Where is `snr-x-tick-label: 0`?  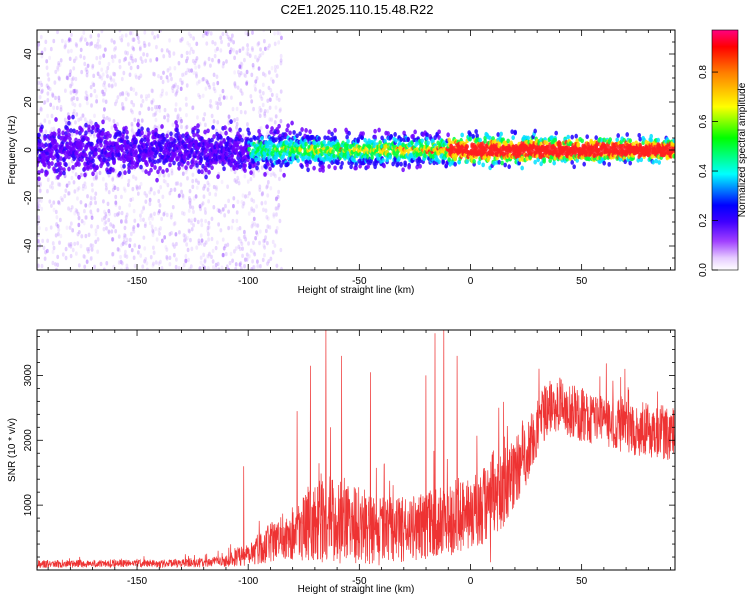 snr-x-tick-label: 0 is located at coordinates (471, 581).